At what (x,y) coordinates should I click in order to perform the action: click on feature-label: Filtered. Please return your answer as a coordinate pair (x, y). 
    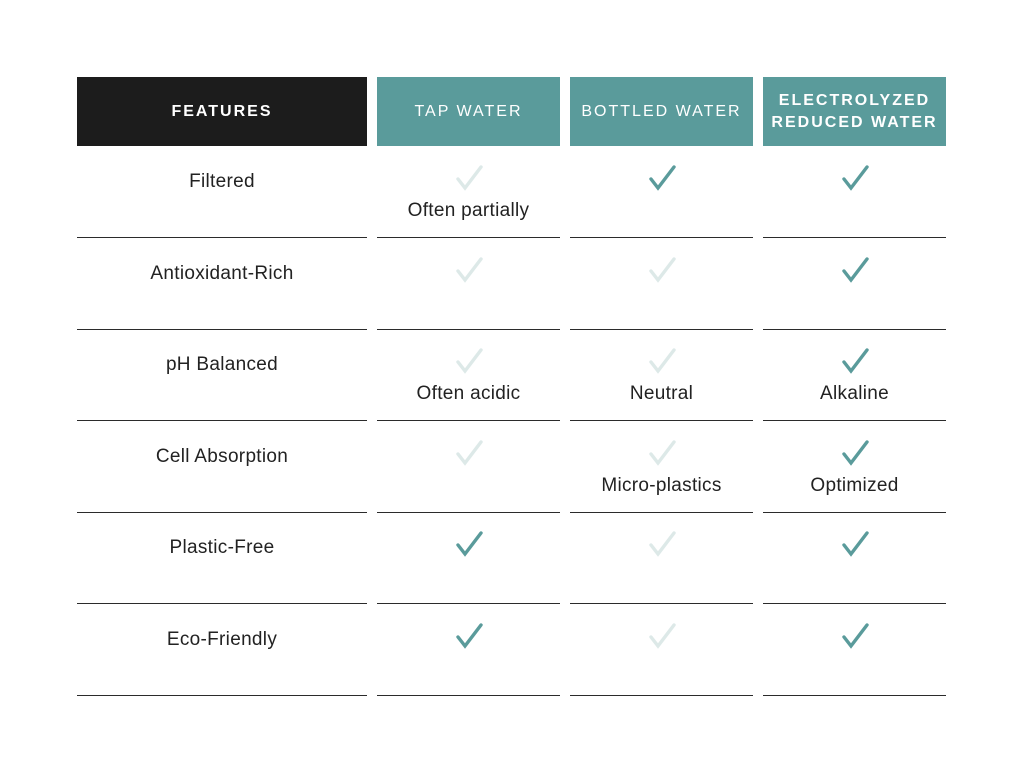
    Looking at the image, I should click on (222, 181).